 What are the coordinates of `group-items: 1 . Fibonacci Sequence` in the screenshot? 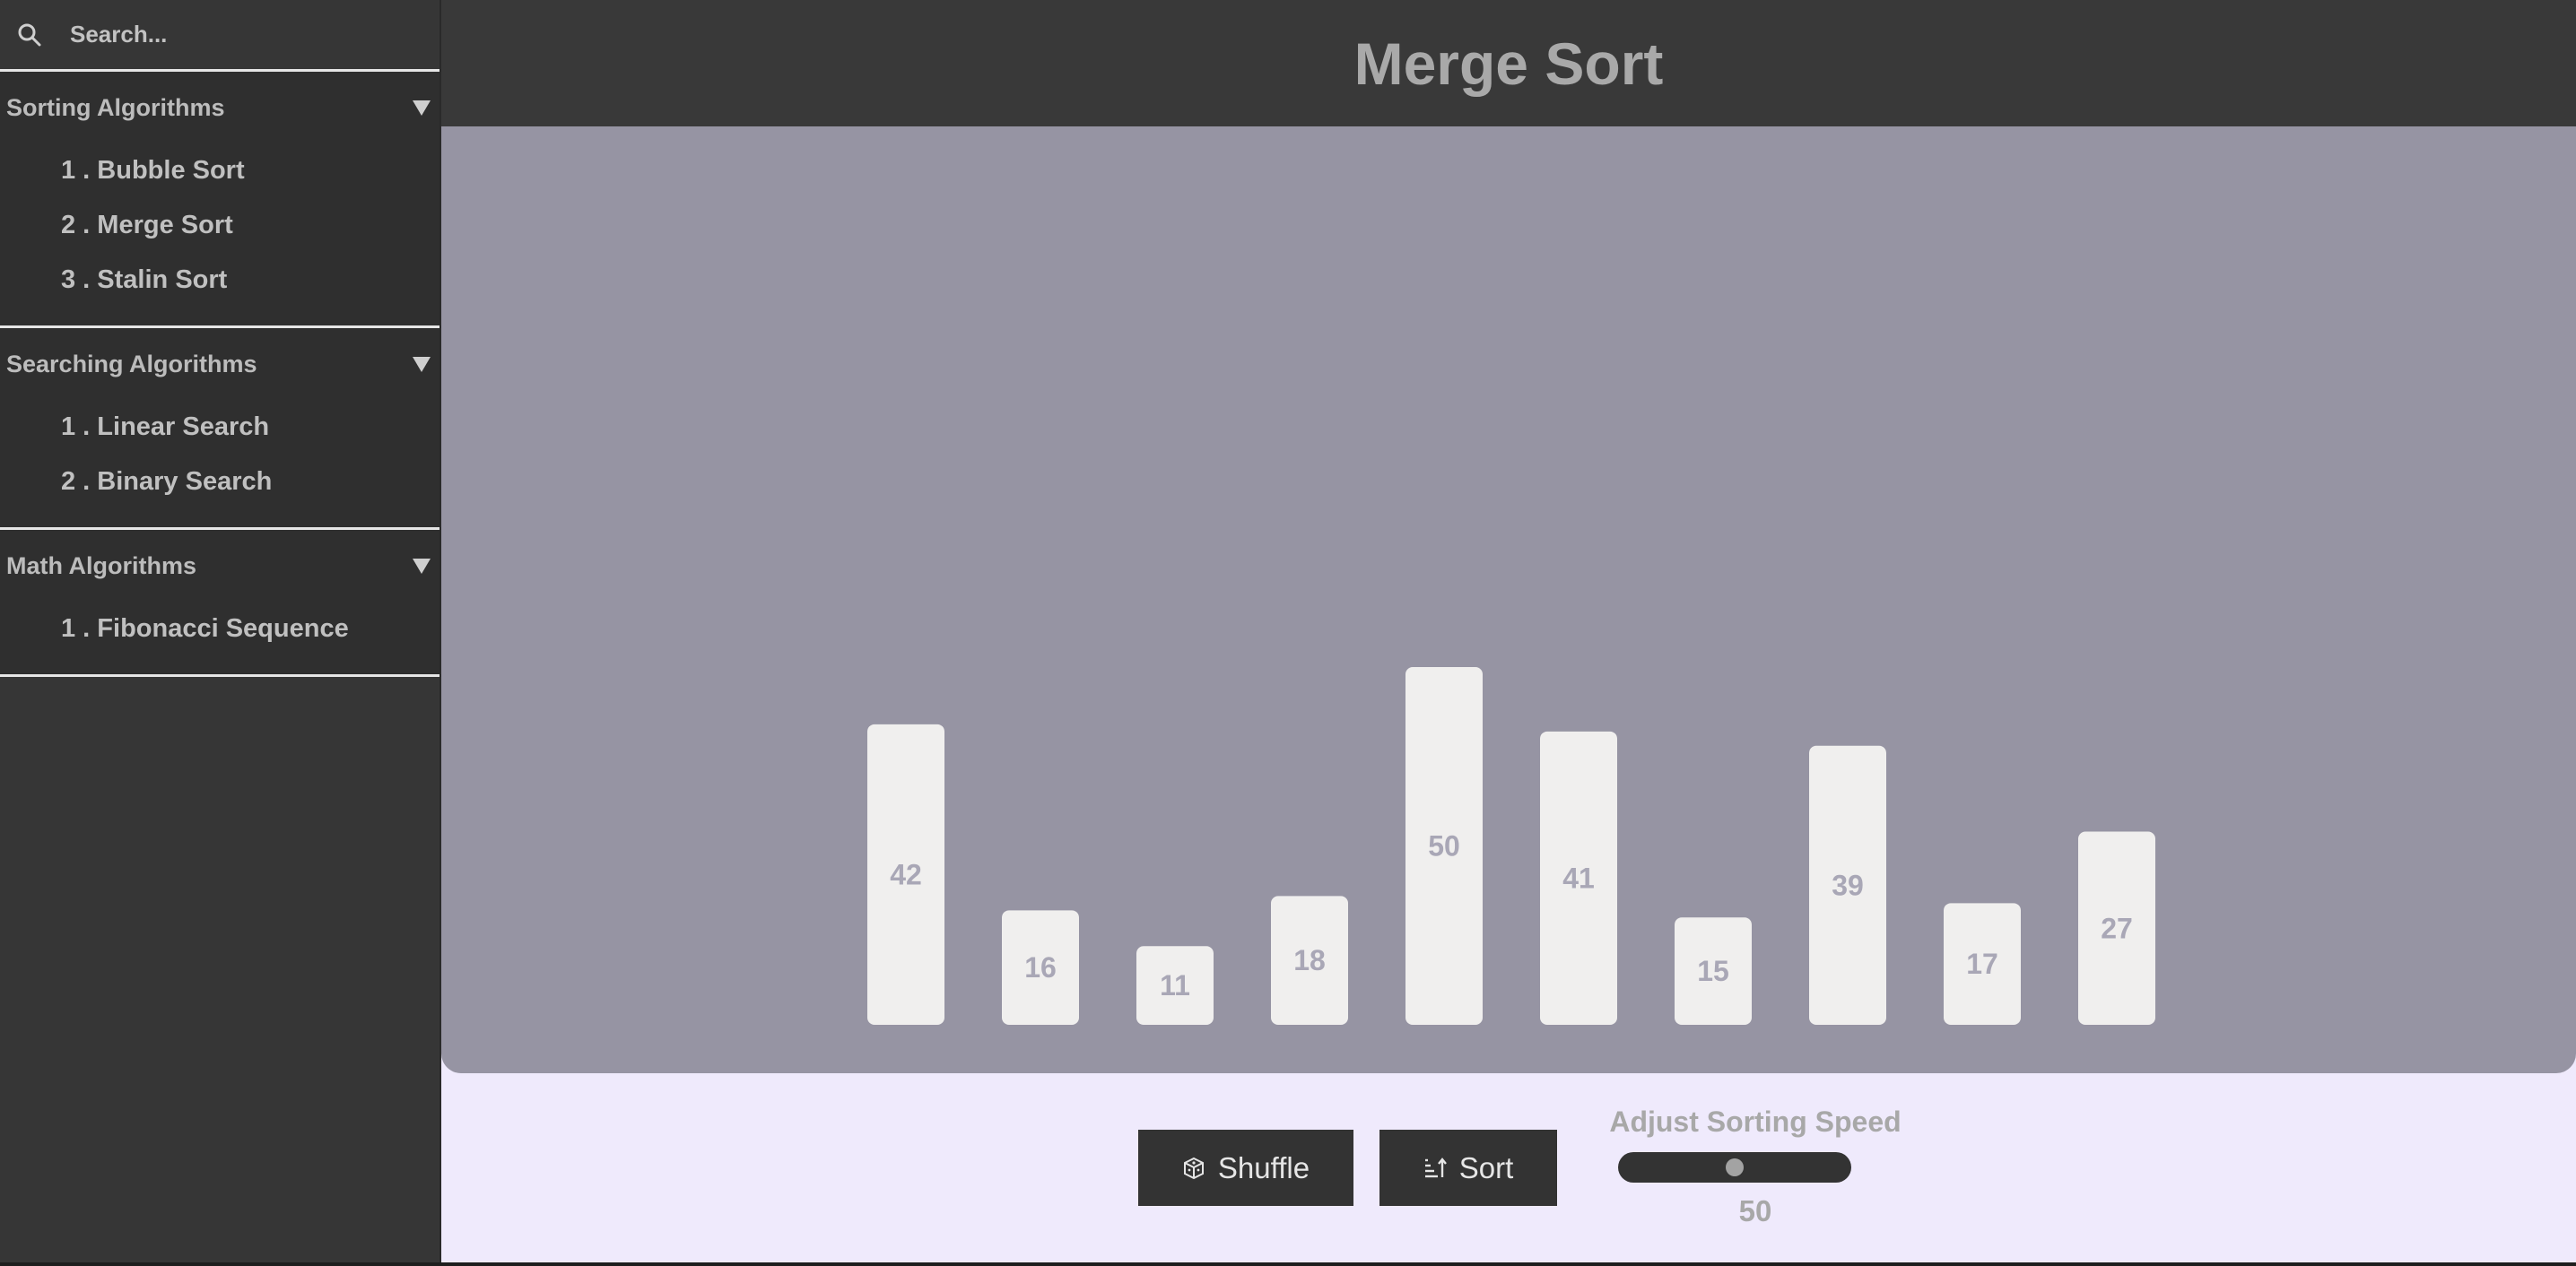 It's located at (219, 638).